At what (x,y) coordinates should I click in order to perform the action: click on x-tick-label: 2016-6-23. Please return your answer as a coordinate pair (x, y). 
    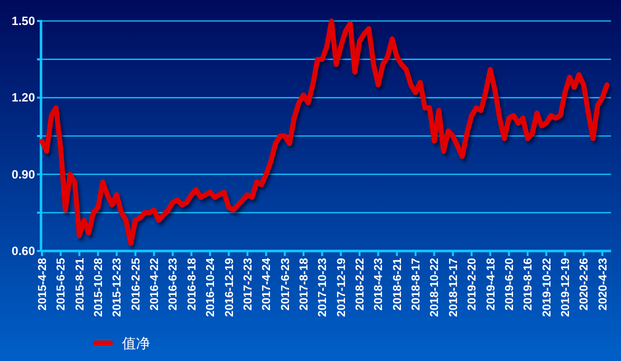
    Looking at the image, I should click on (174, 284).